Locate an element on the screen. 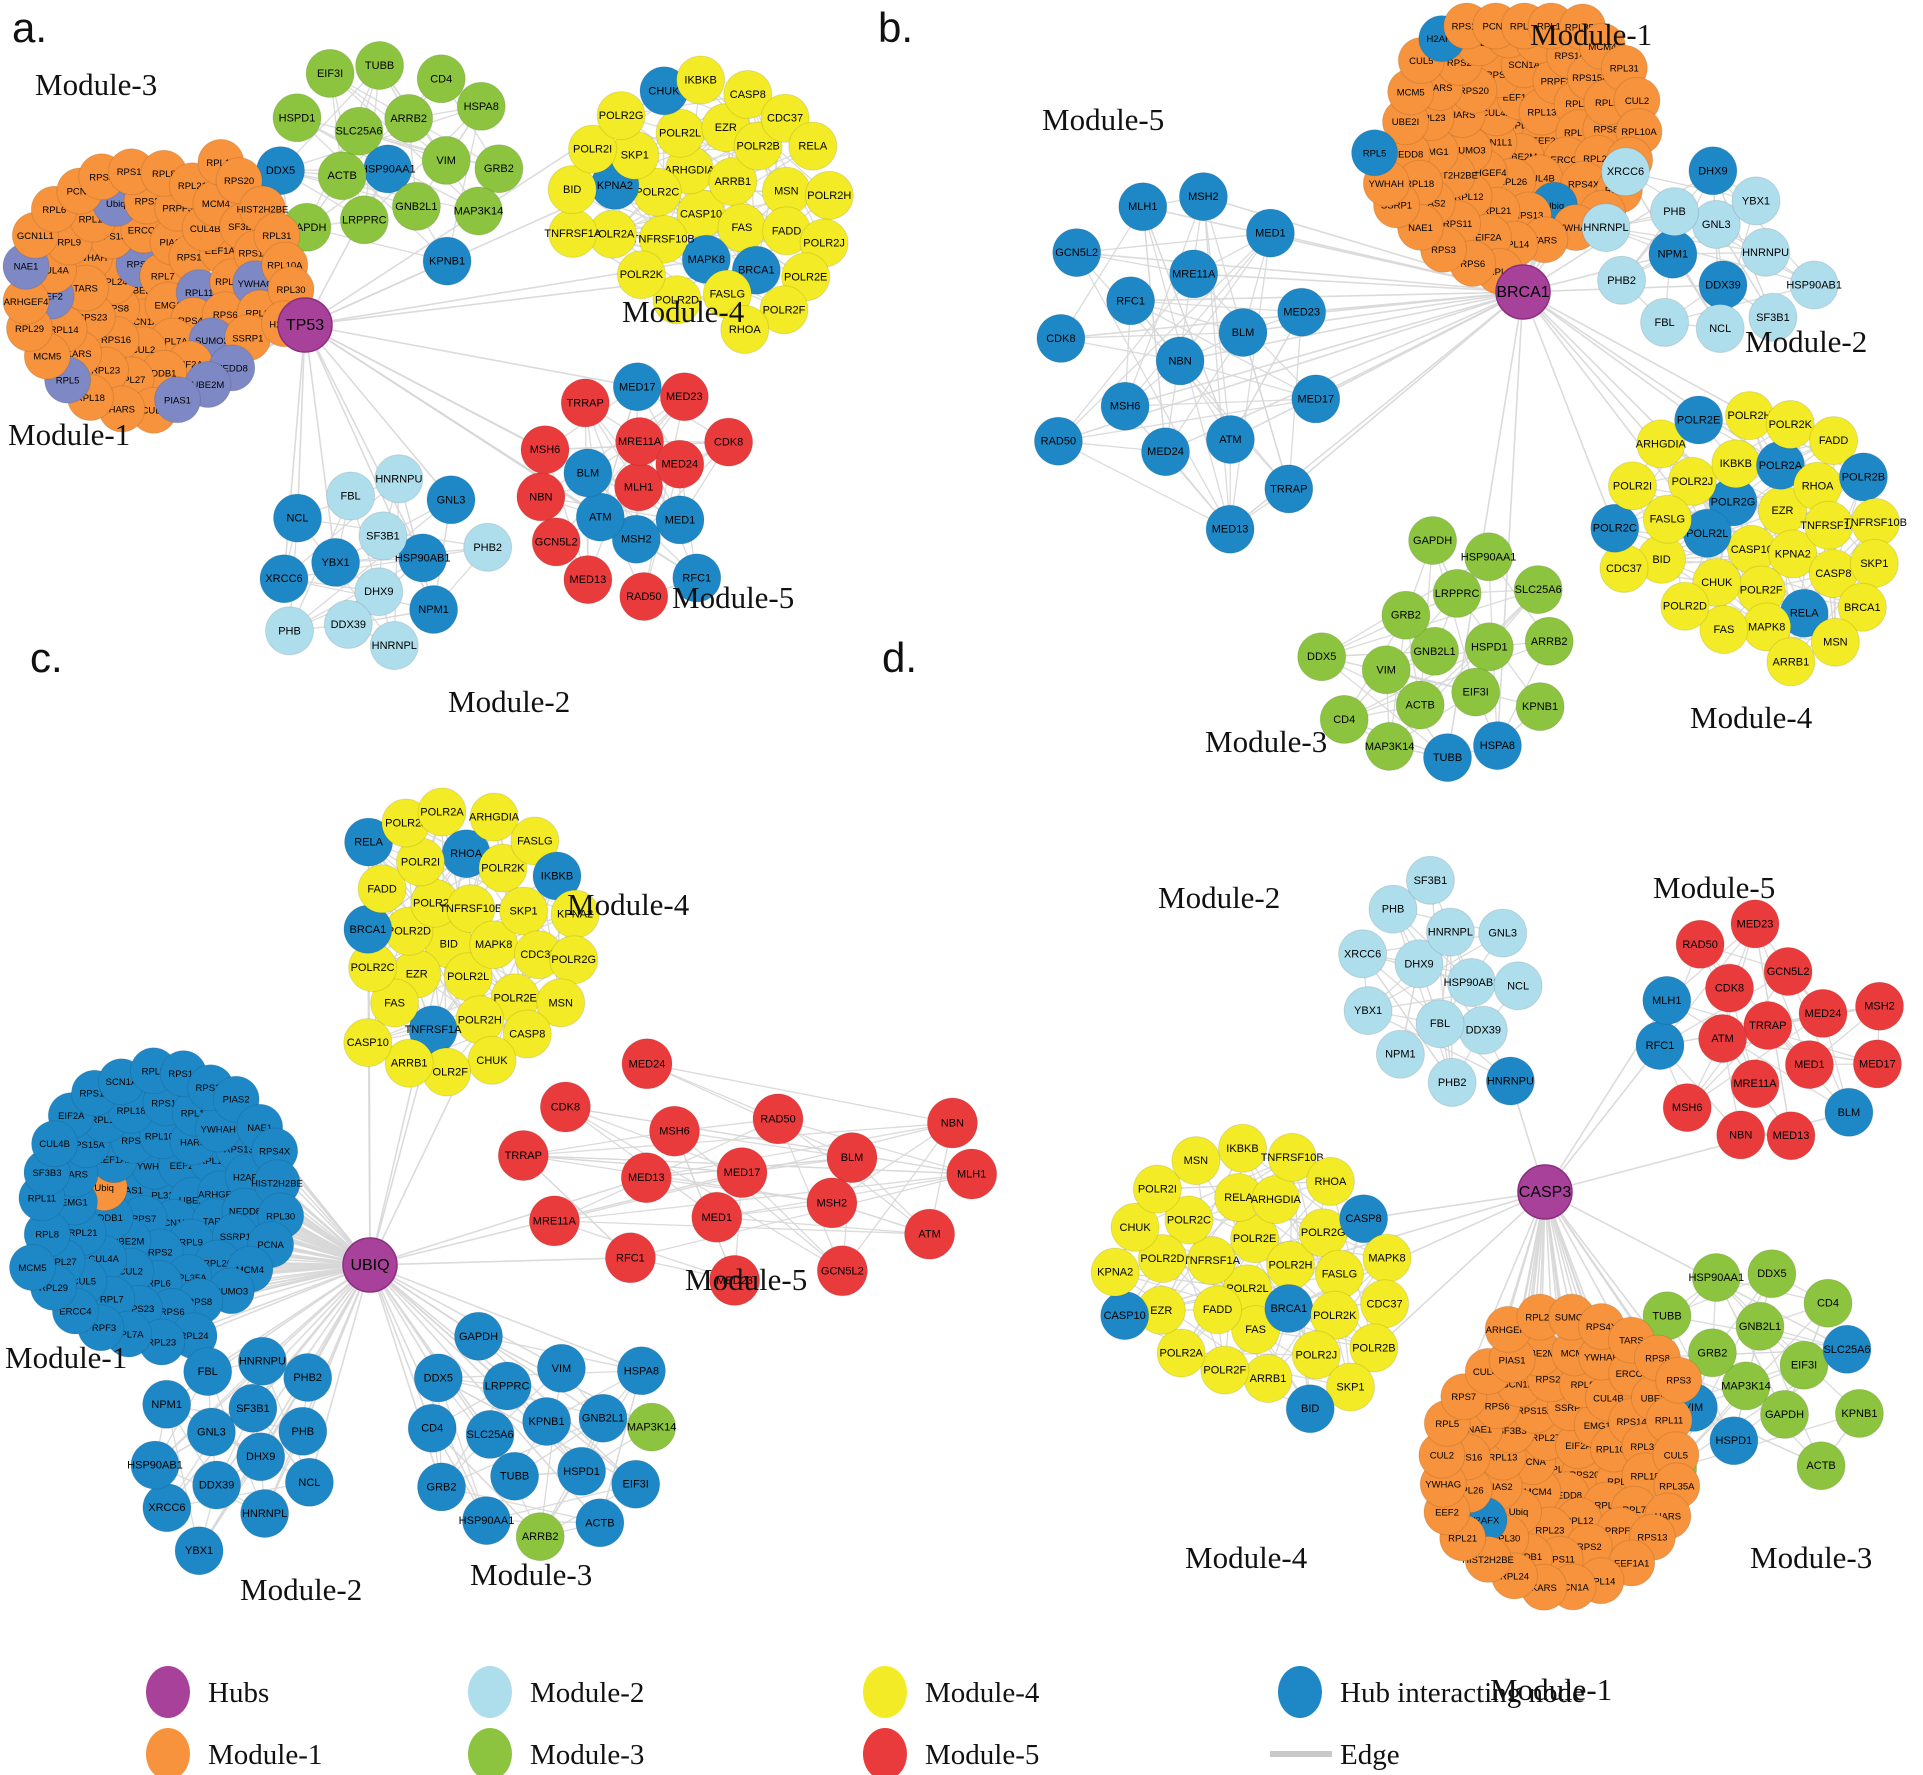  node-POLR2J is located at coordinates (1316, 1355).